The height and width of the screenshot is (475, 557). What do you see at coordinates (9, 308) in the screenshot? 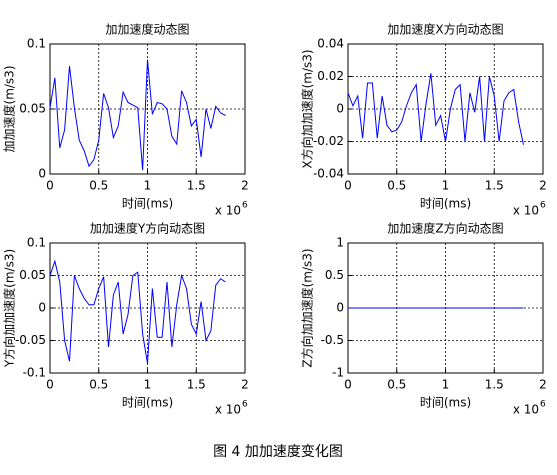
I see `y-axis-label: Y方向加加速度(m/s3)` at bounding box center [9, 308].